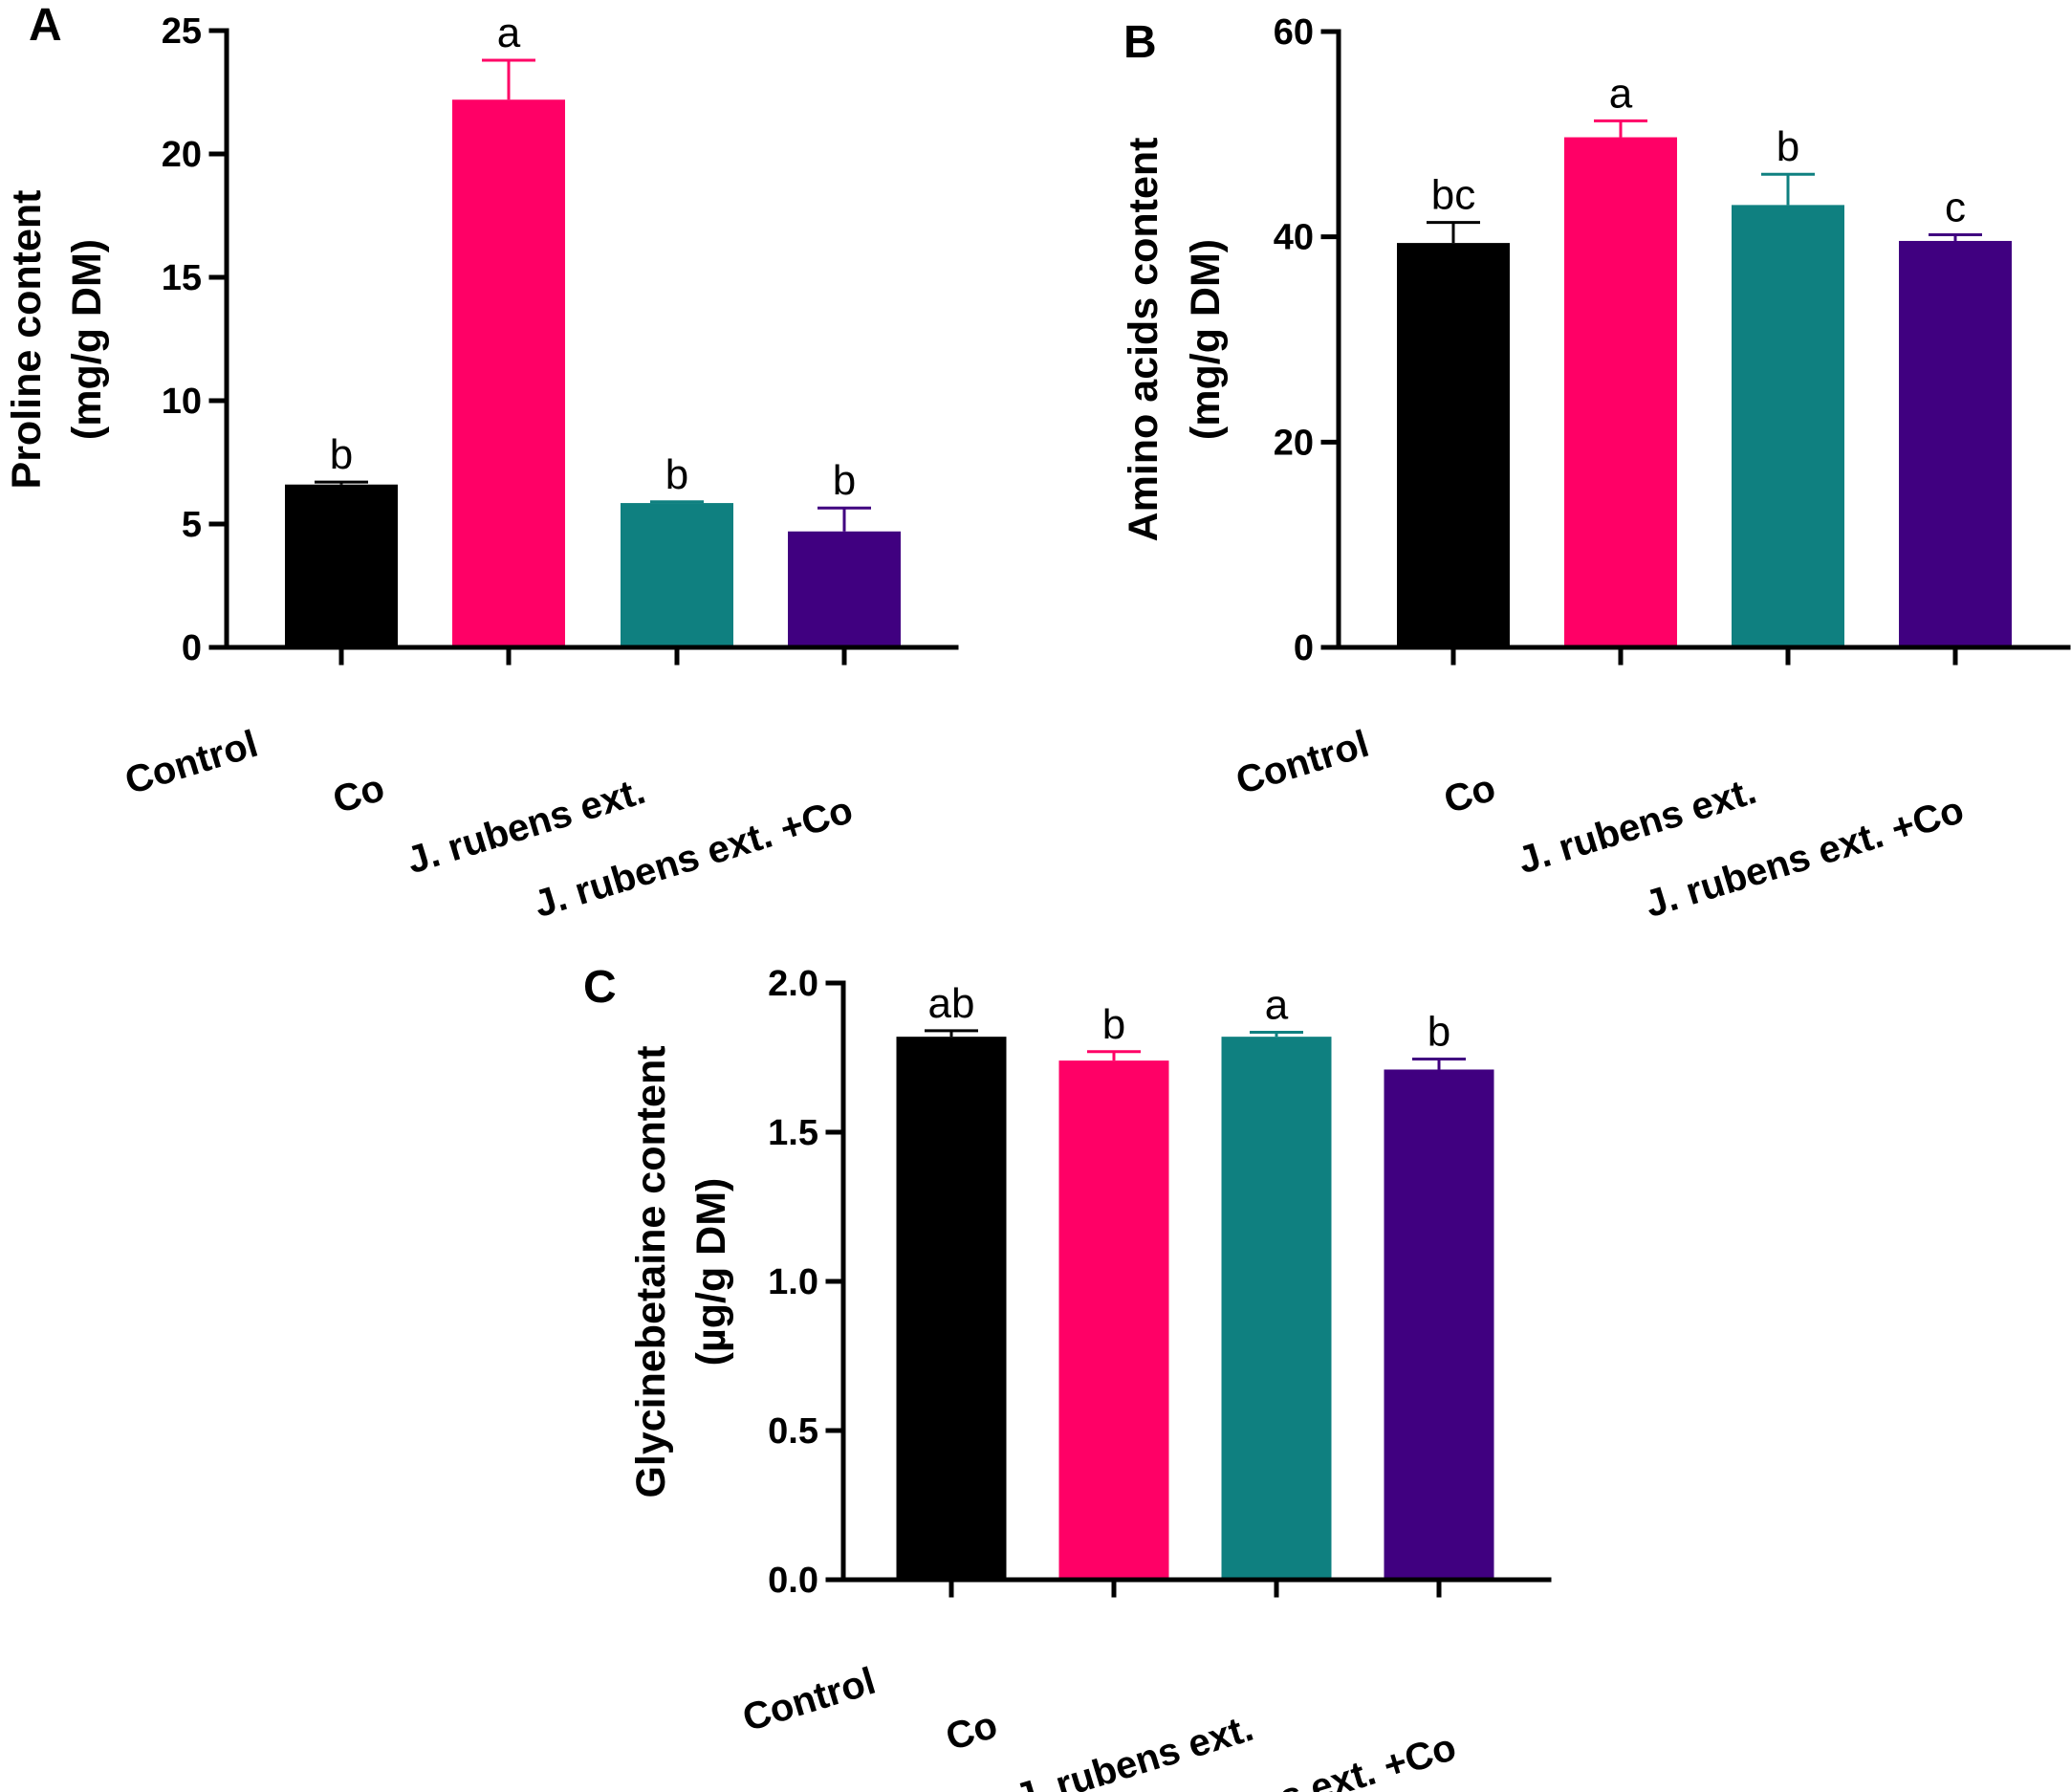 The height and width of the screenshot is (1792, 2071). What do you see at coordinates (182, 402) in the screenshot?
I see `y-tick-label: 10` at bounding box center [182, 402].